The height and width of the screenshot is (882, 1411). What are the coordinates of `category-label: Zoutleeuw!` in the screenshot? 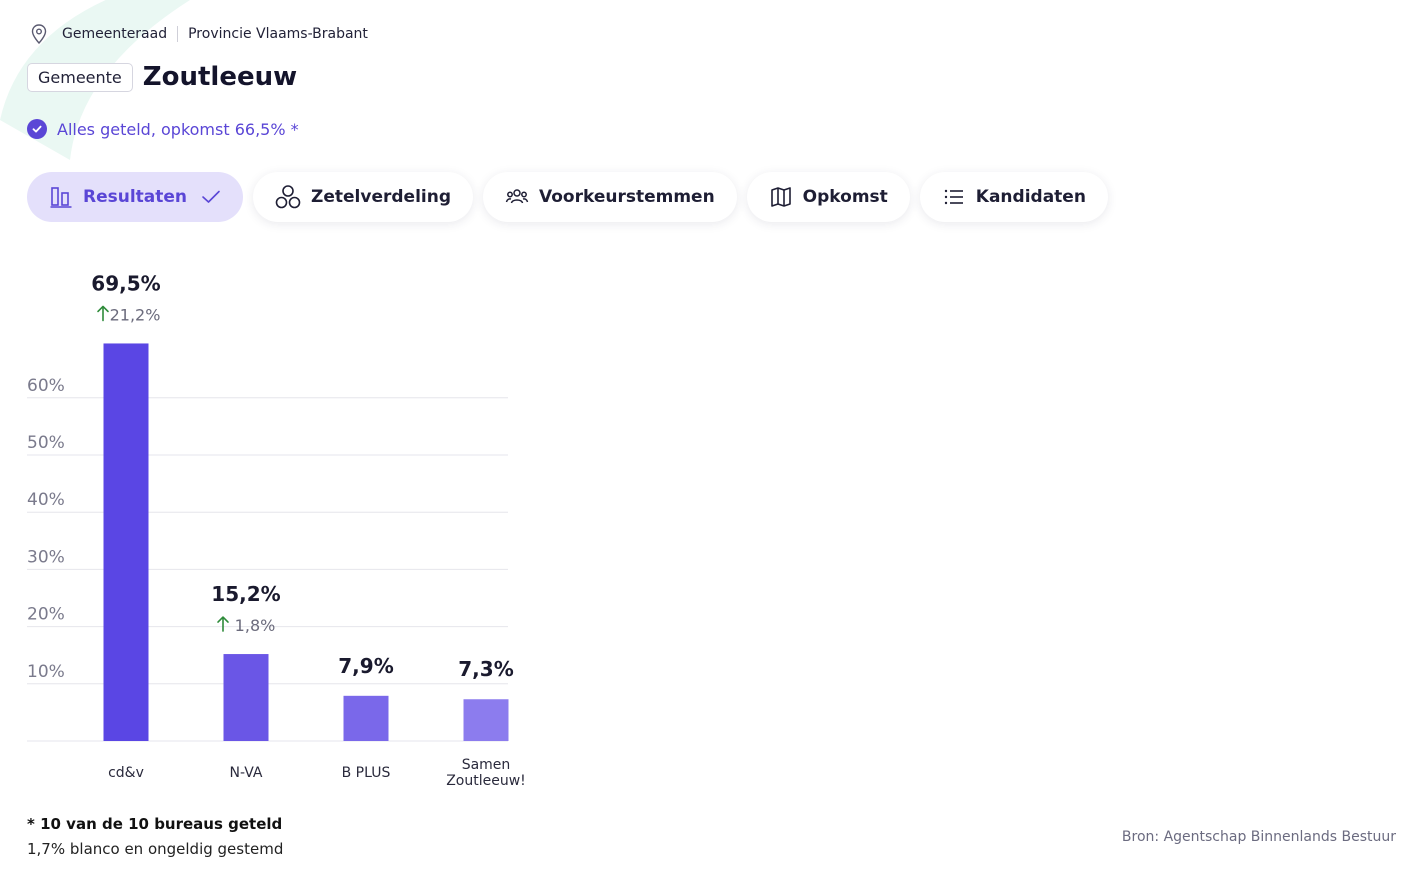 It's located at (486, 781).